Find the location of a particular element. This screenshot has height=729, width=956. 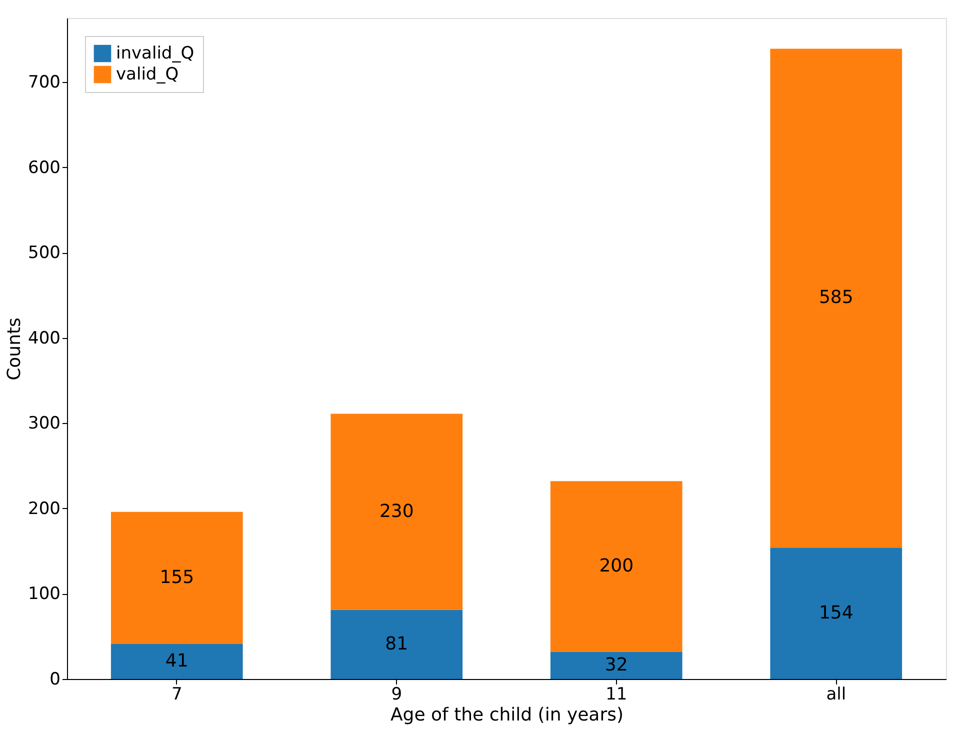

data-label: 585 is located at coordinates (836, 297).